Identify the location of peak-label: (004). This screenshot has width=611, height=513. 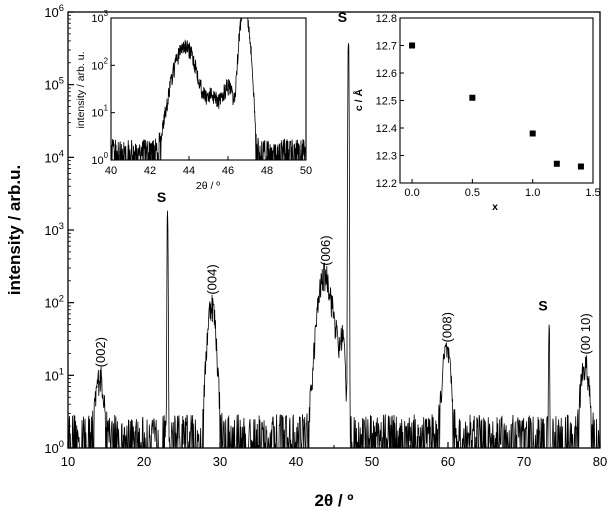
(212, 279).